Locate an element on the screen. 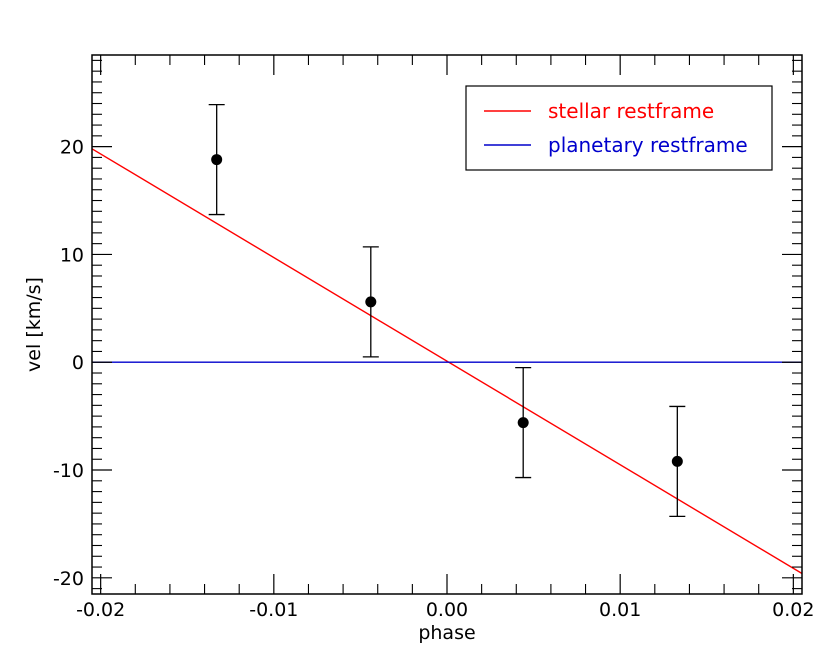  y-tick-label: -20 is located at coordinates (68, 579).